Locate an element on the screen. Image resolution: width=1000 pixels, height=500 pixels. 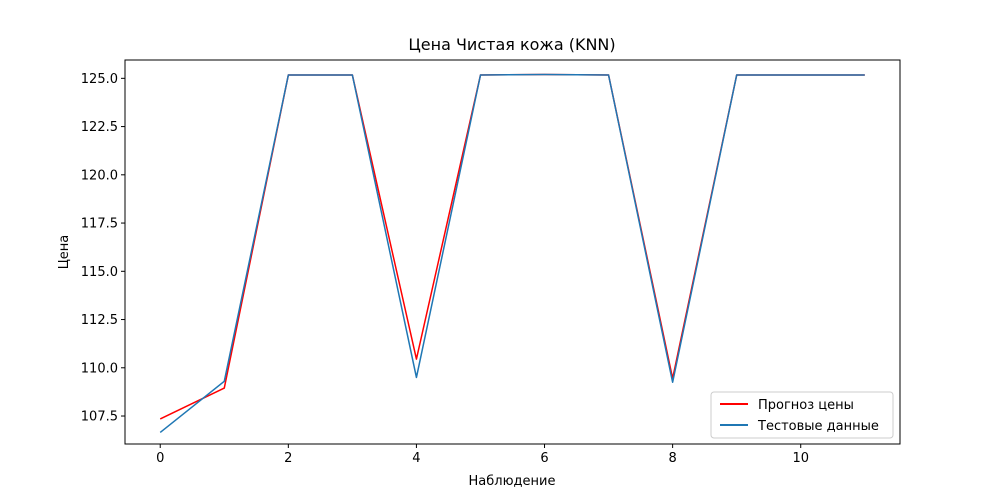
legend-label-forecast: Прогноз цены is located at coordinates (806, 405).